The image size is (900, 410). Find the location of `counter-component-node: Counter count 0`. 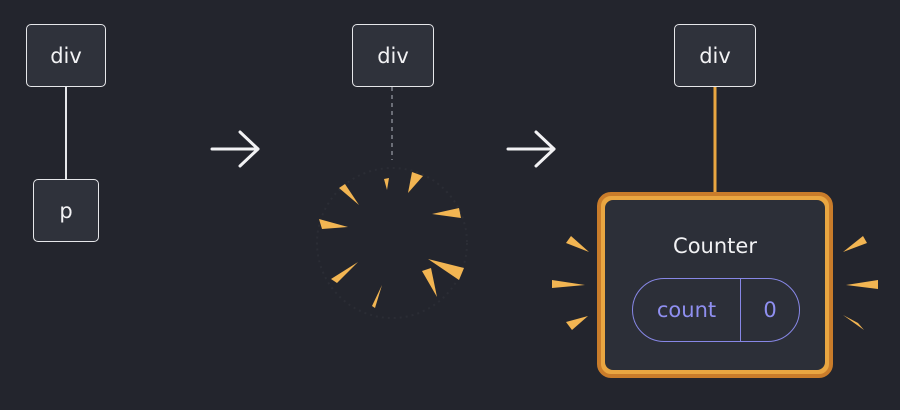

counter-component-node: Counter count 0 is located at coordinates (715, 285).